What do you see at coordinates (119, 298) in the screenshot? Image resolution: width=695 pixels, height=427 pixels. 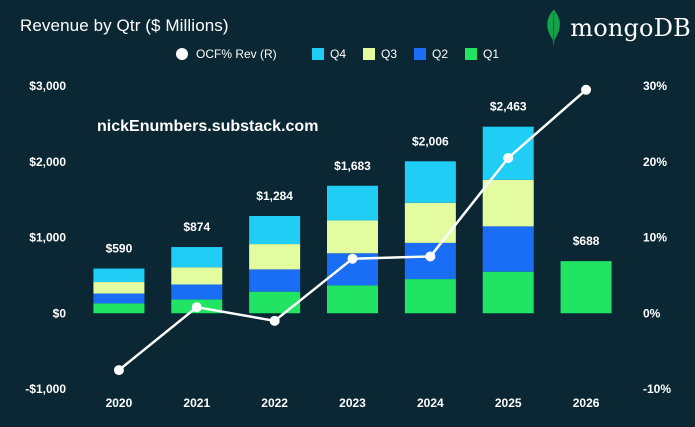 I see `bar-segment-q2-2020` at bounding box center [119, 298].